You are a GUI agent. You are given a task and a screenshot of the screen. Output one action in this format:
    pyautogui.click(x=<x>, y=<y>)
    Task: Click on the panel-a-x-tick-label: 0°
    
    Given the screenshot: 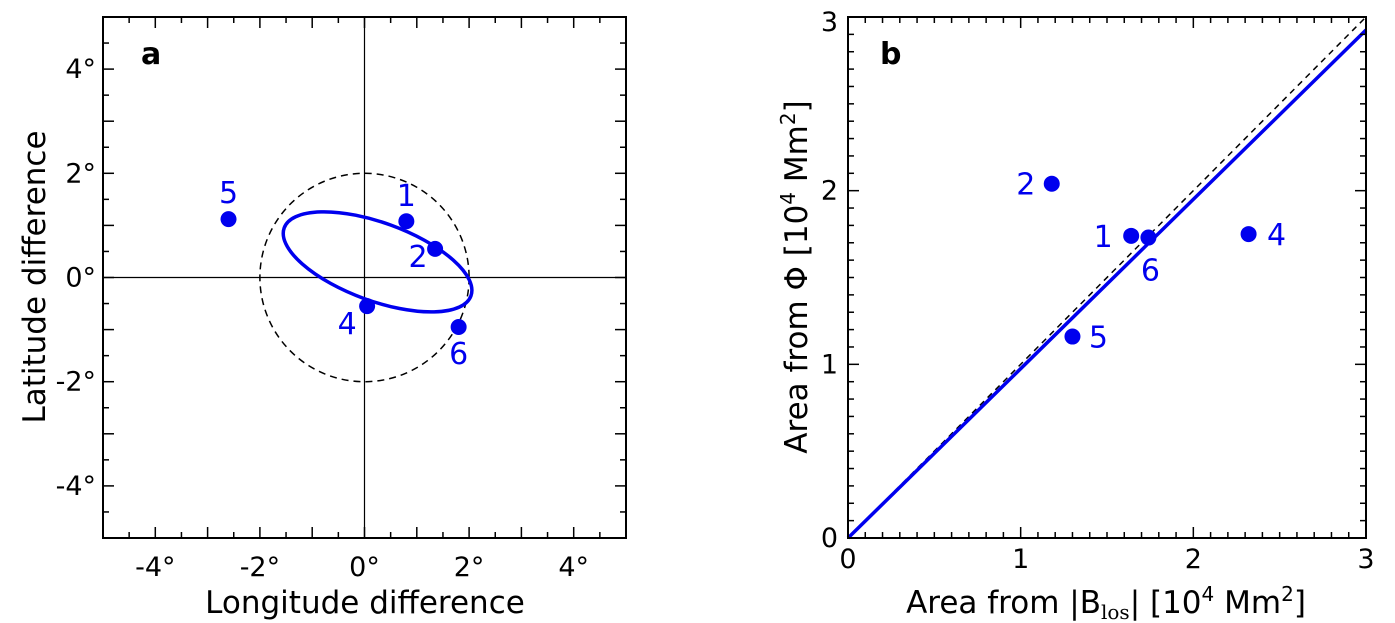 What is the action you would take?
    pyautogui.click(x=364, y=567)
    